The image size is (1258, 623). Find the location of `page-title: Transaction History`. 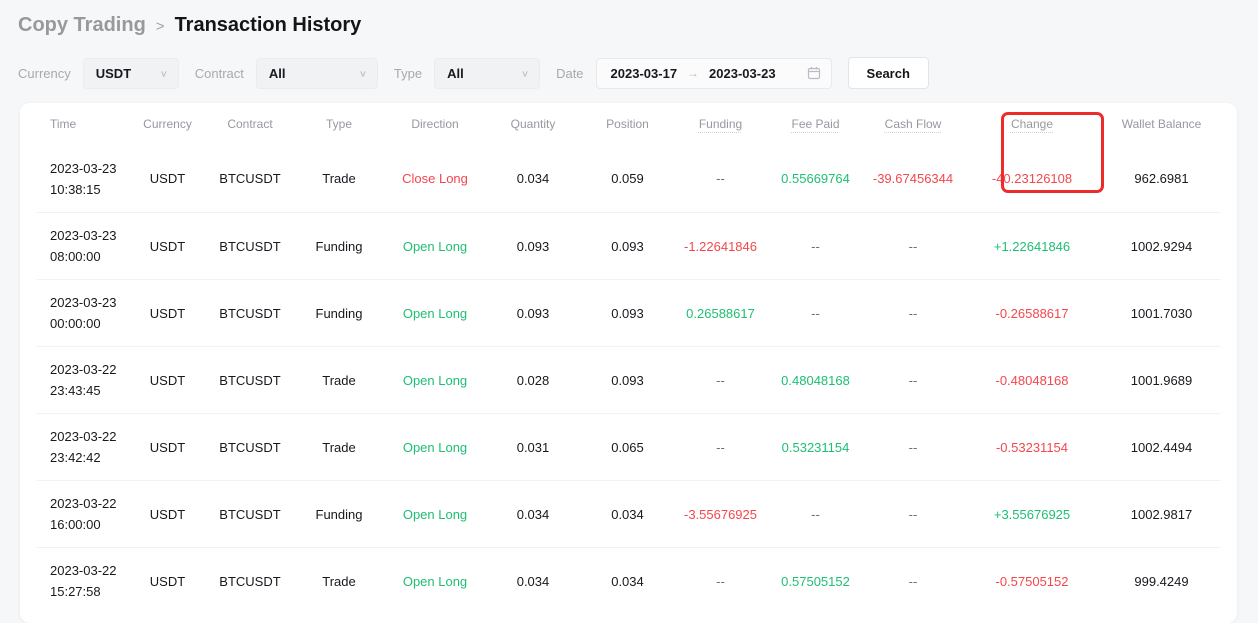

page-title: Transaction History is located at coordinates (268, 25).